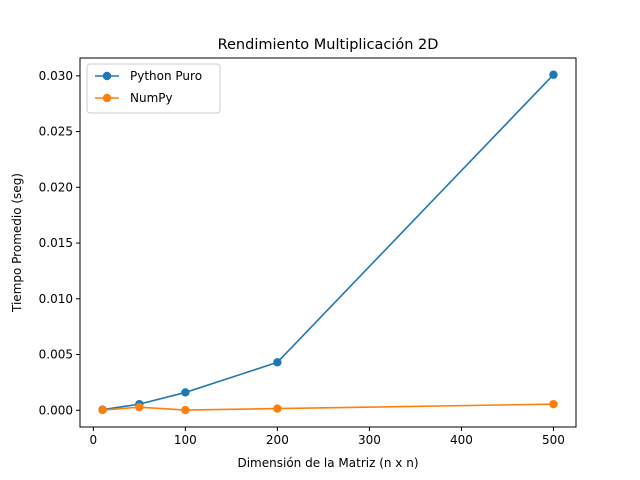  Describe the element at coordinates (56, 132) in the screenshot. I see `y-tick-label: 0.025` at that location.